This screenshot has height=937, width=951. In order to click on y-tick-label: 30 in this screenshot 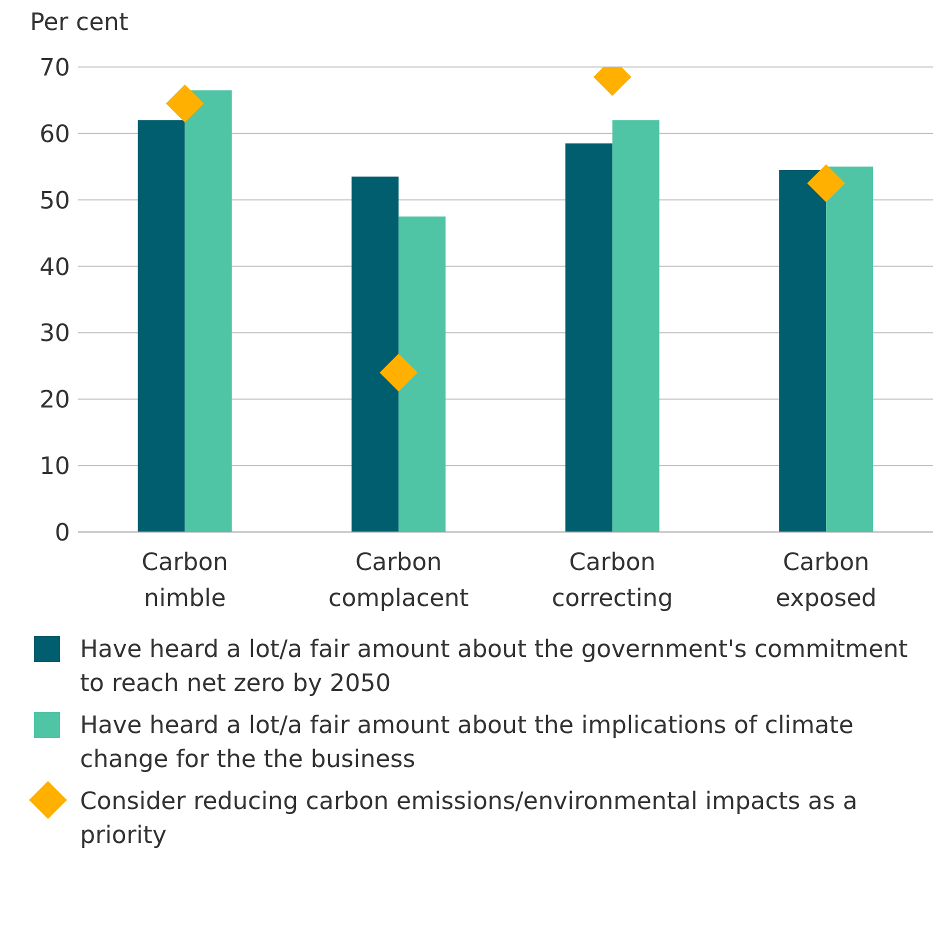, I will do `click(54, 333)`.